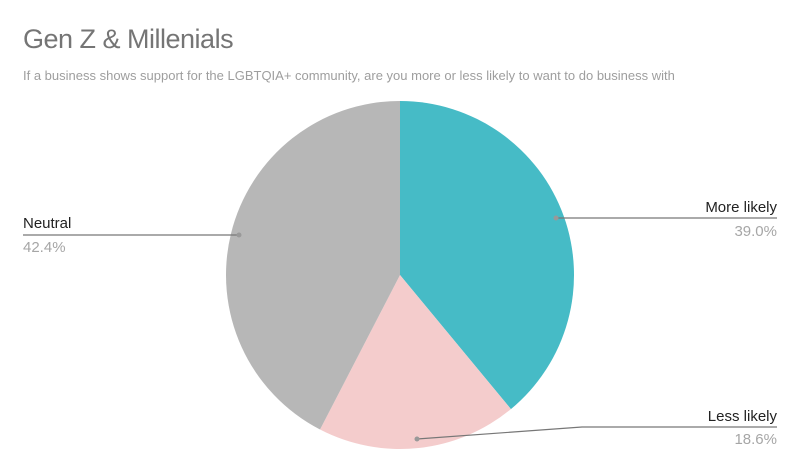 The width and height of the screenshot is (800, 473). What do you see at coordinates (128, 39) in the screenshot?
I see `chart-title: Gen Z & Millenials` at bounding box center [128, 39].